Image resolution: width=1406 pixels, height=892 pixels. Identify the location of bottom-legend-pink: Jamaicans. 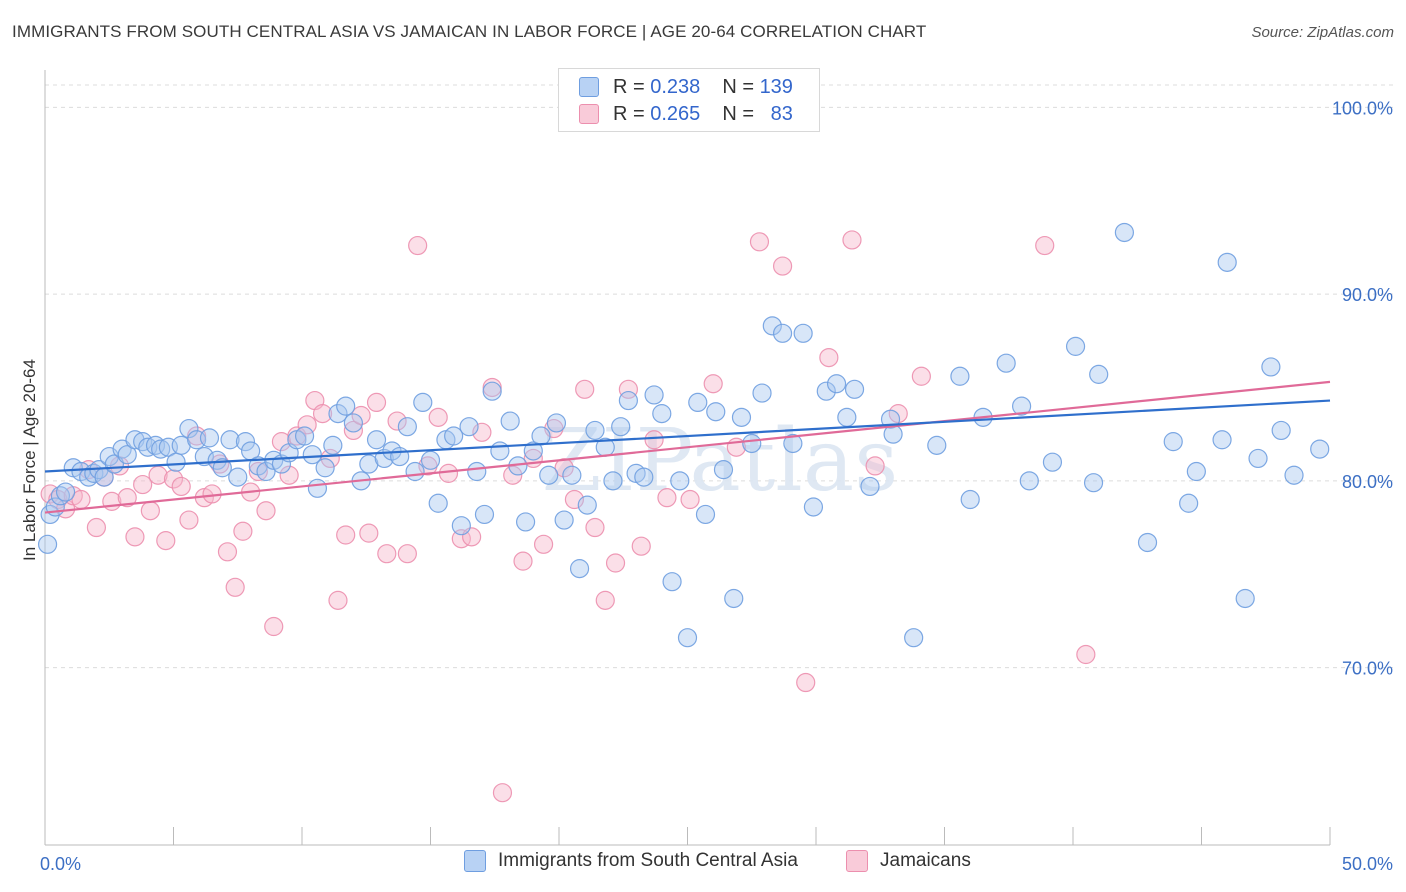
(908, 861).